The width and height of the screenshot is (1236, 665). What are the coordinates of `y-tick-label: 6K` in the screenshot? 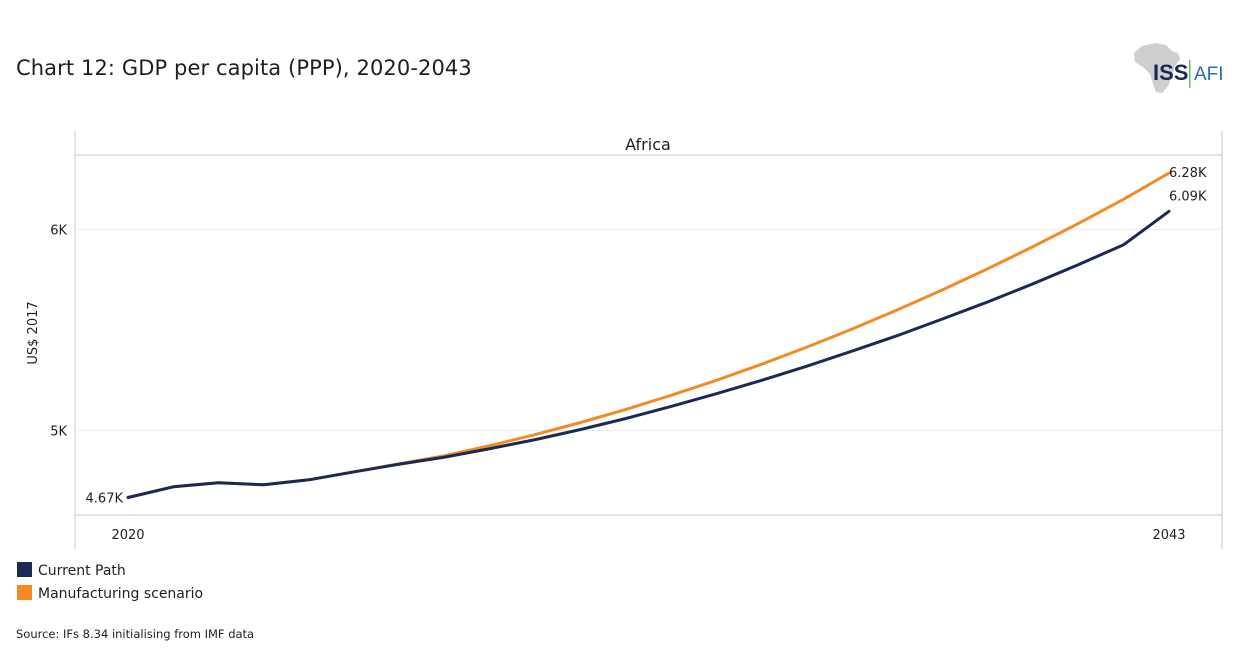 It's located at (58, 230).